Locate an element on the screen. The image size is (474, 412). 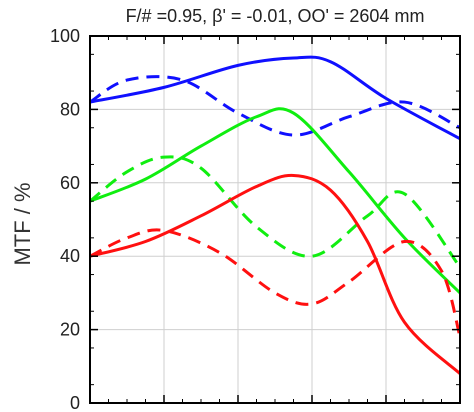
y-tick-label: 100 is located at coordinates (65, 36).